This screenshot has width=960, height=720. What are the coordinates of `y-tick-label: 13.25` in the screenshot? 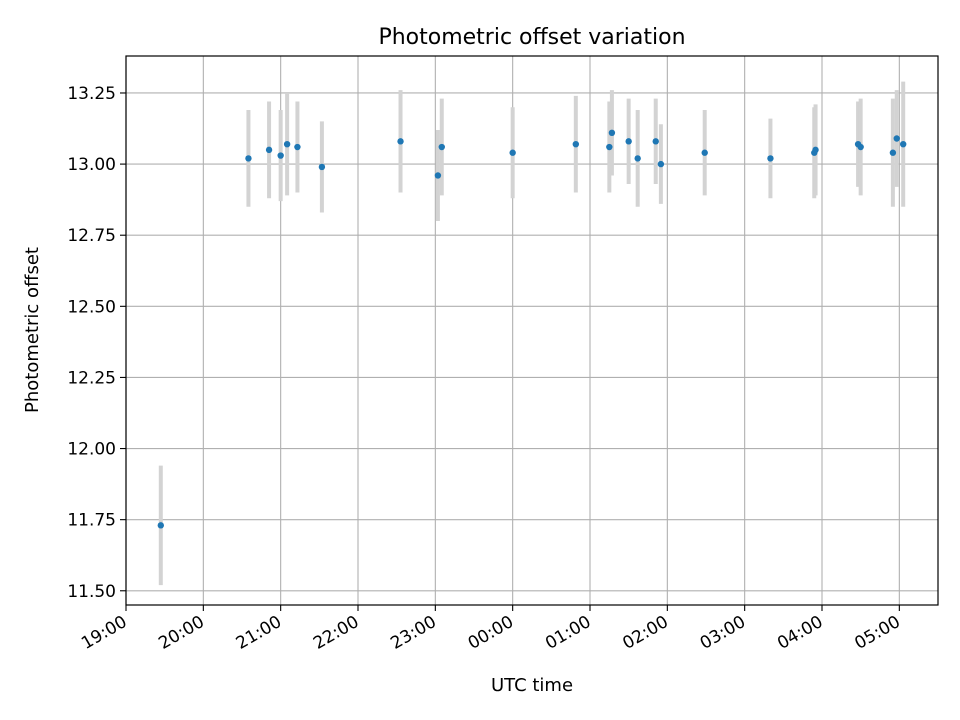 It's located at (91, 94).